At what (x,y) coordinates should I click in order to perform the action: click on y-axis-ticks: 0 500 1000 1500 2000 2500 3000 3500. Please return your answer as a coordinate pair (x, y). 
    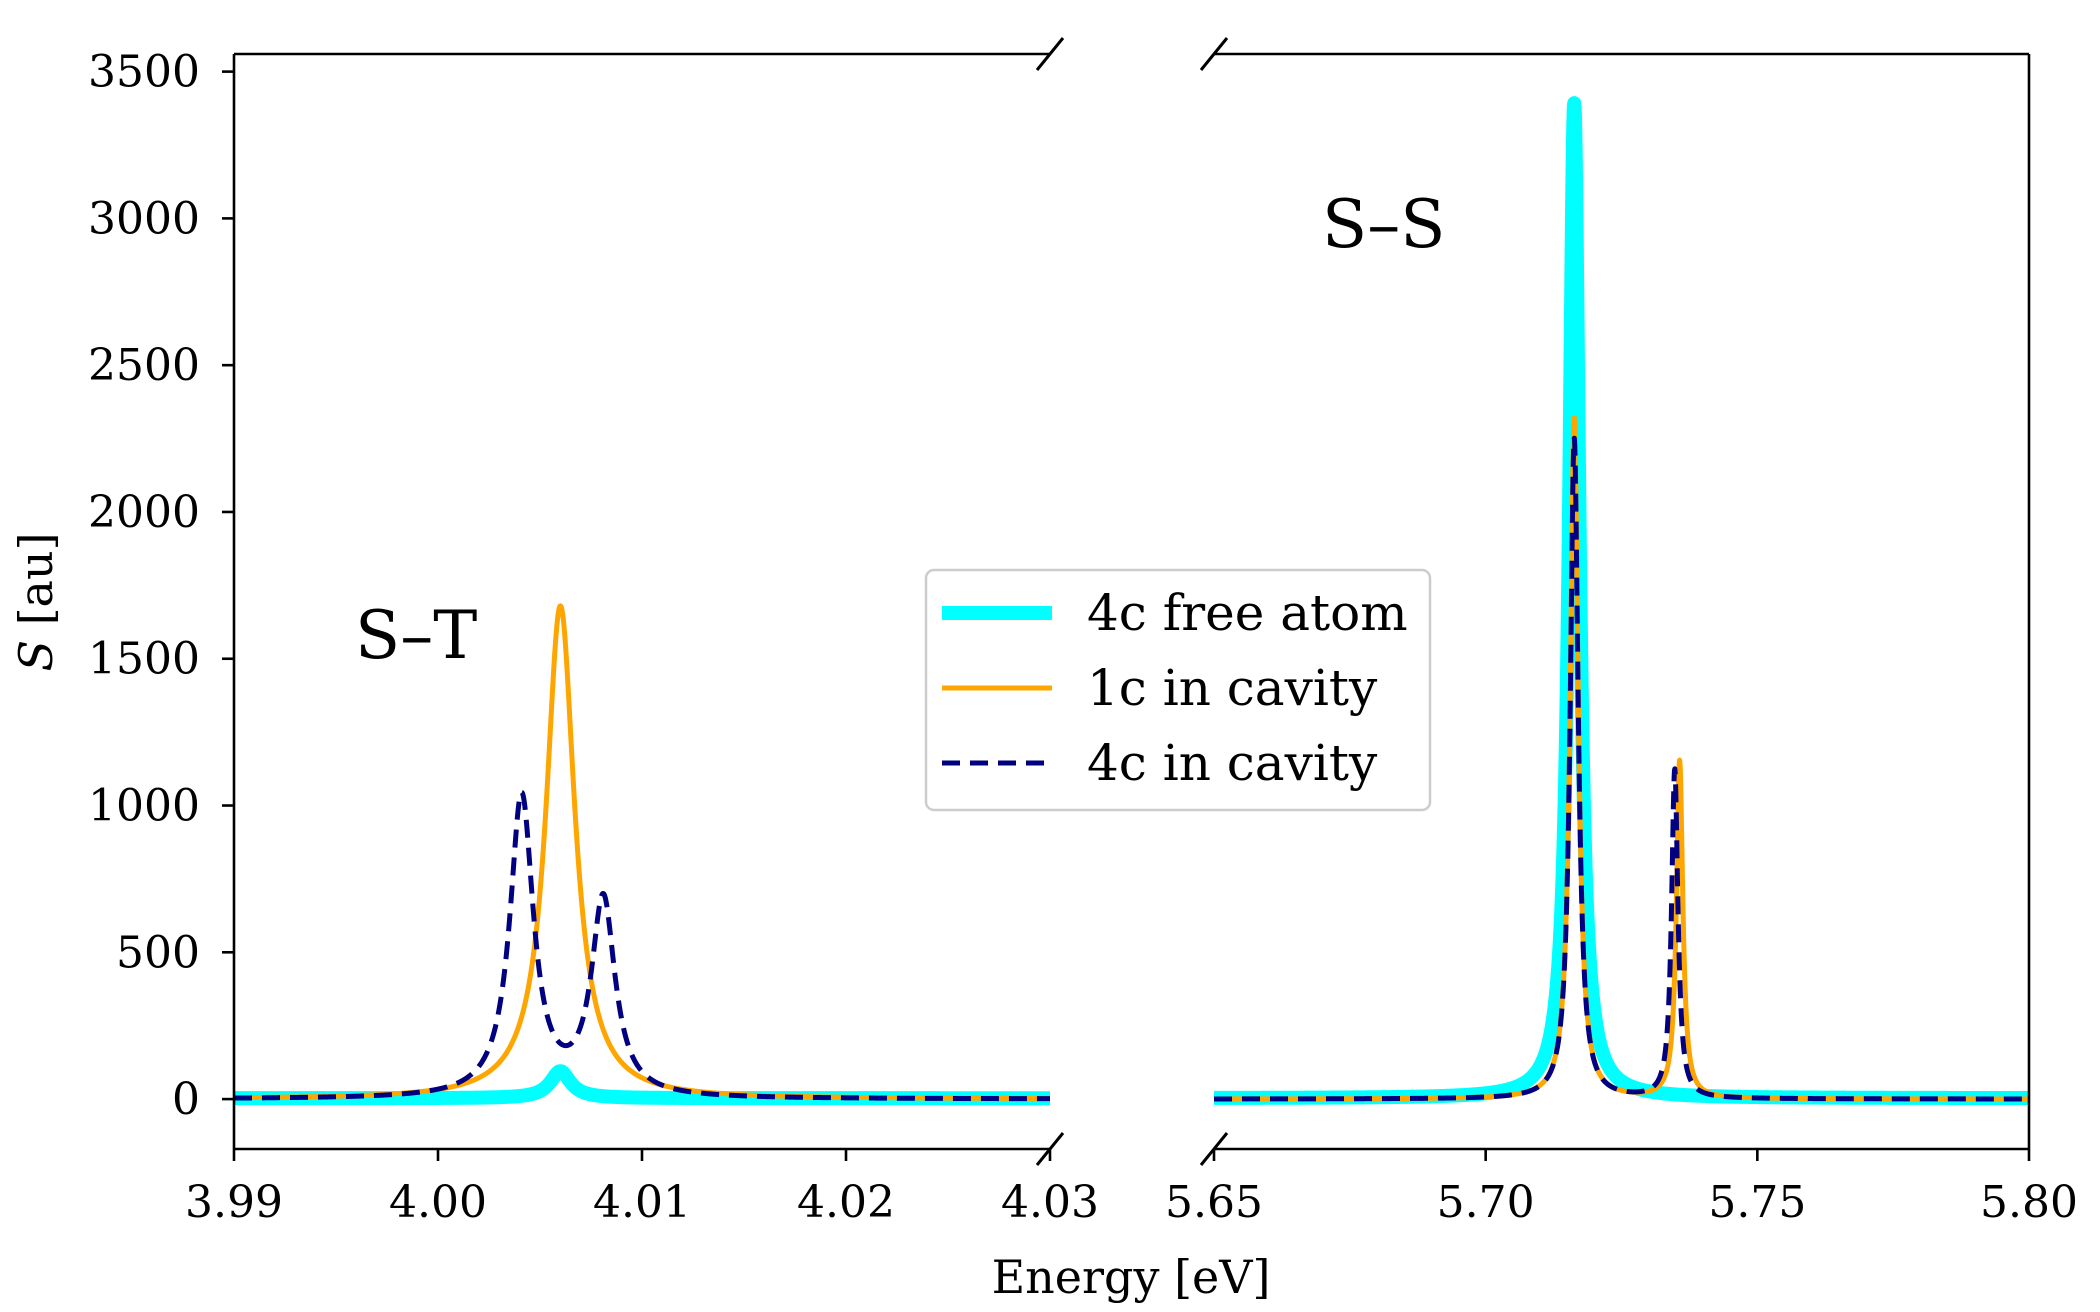
    Looking at the image, I should click on (161, 586).